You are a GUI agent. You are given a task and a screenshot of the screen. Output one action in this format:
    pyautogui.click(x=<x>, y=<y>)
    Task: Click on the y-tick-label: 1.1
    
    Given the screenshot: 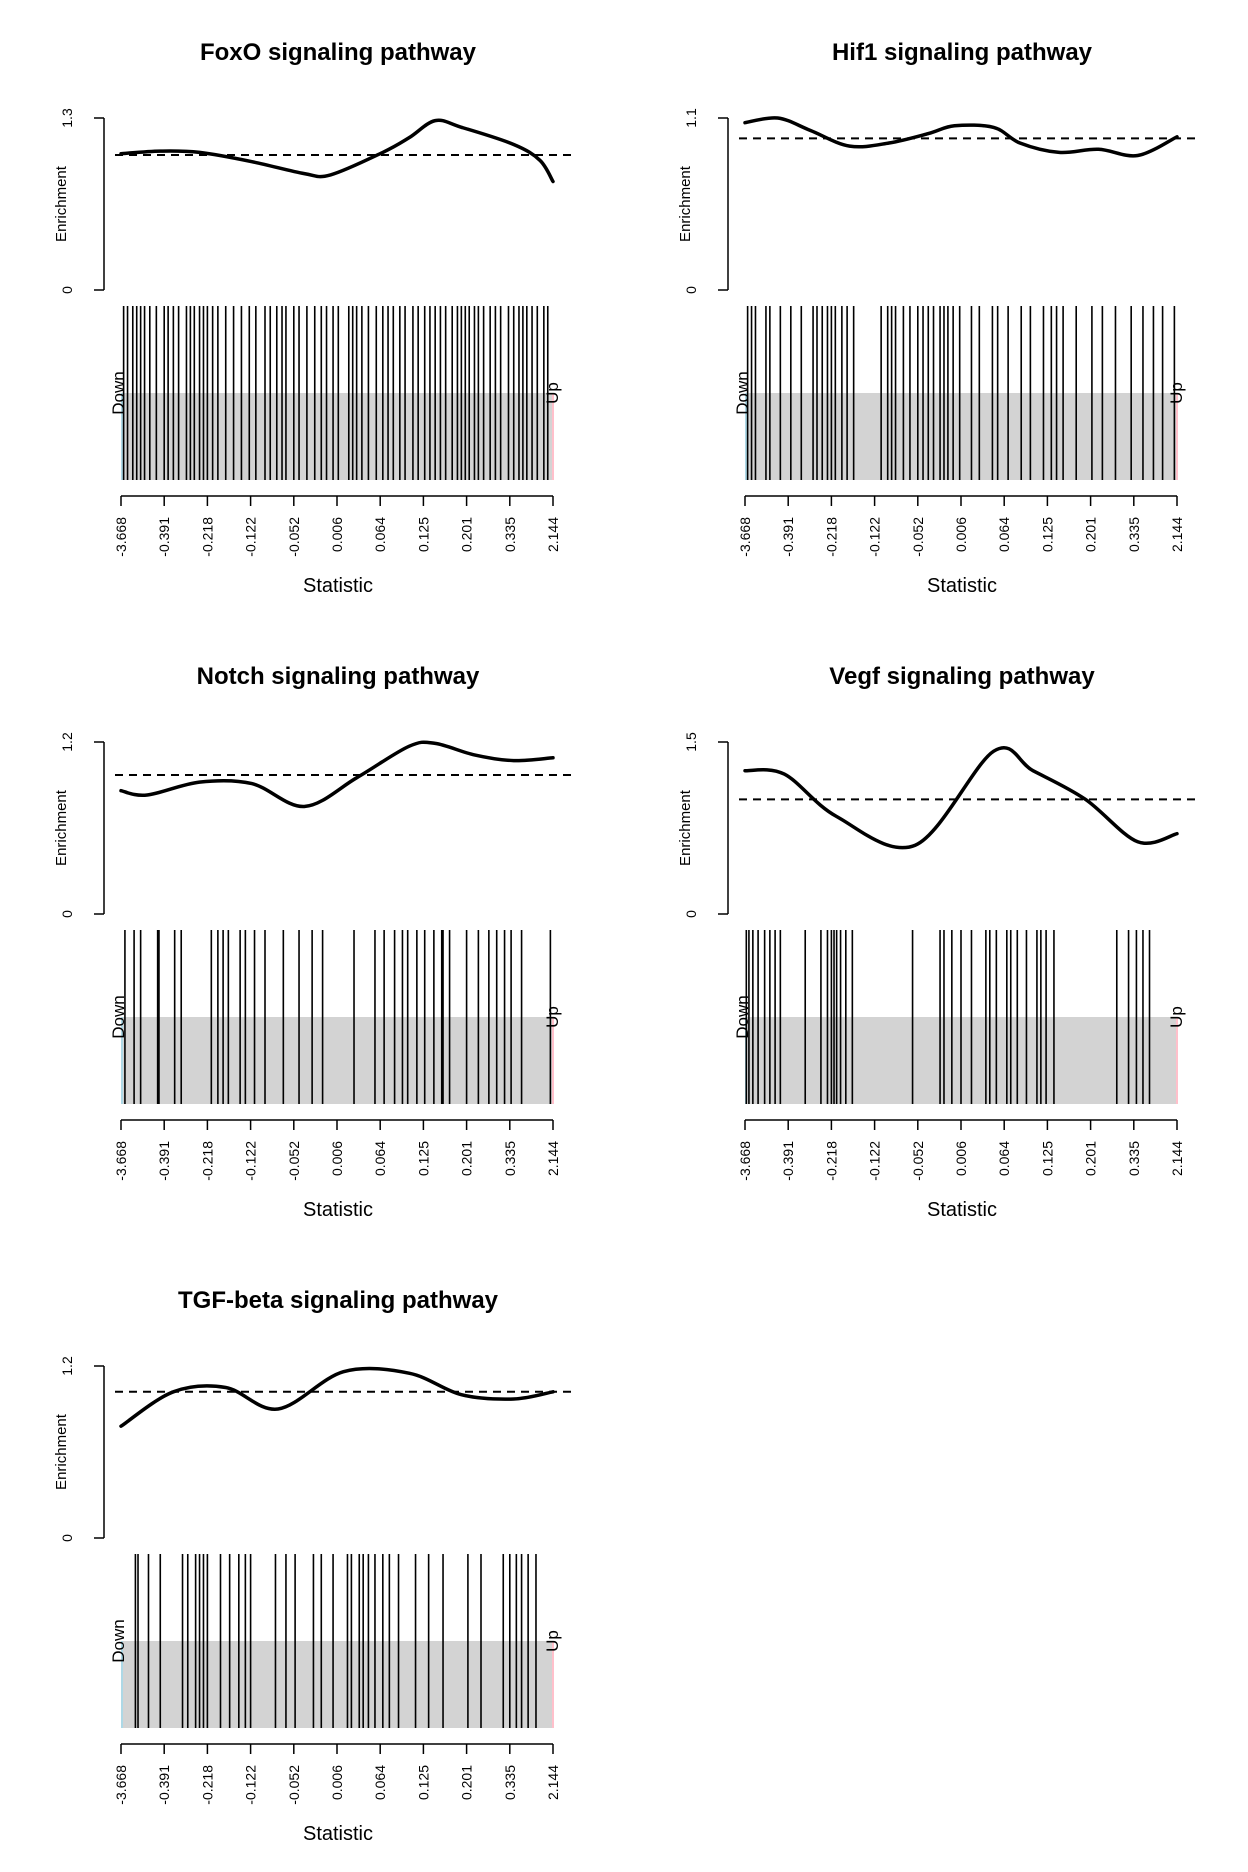 What is the action you would take?
    pyautogui.click(x=691, y=118)
    